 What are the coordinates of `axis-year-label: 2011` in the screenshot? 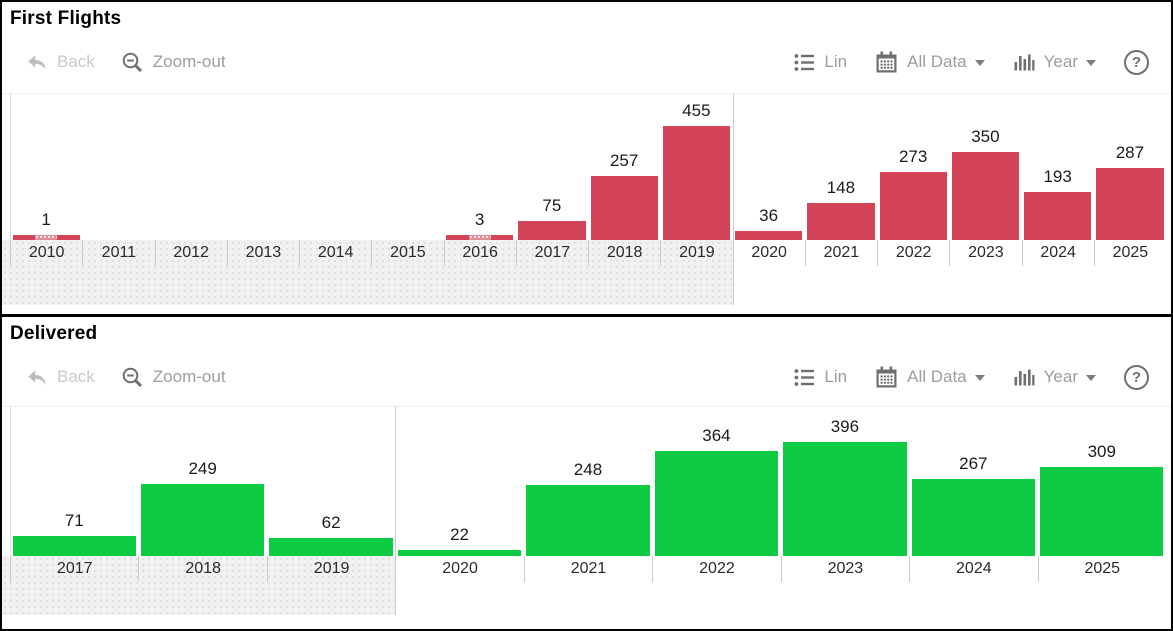 It's located at (118, 253).